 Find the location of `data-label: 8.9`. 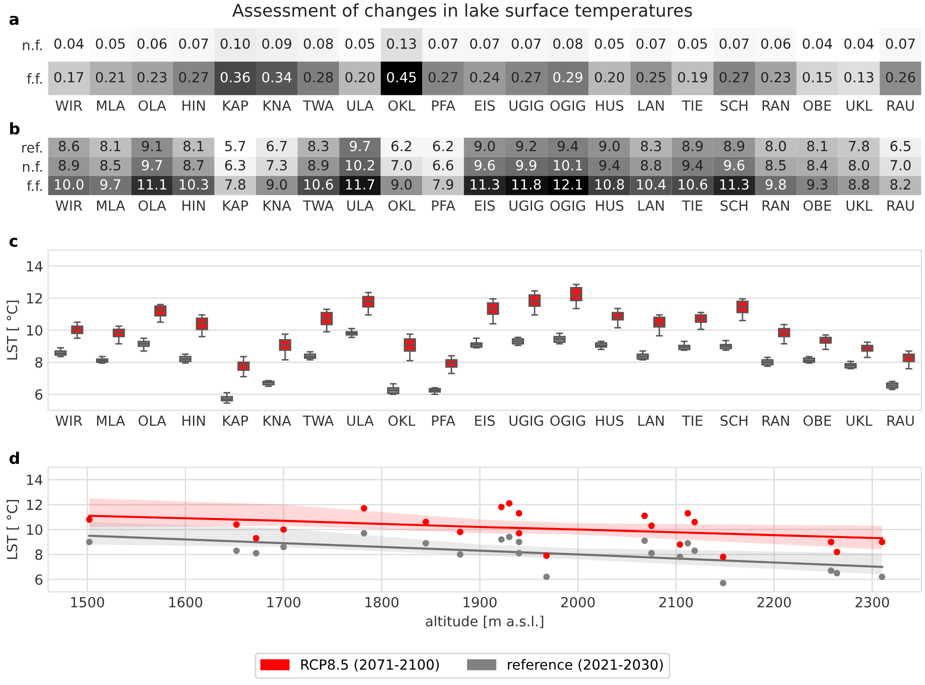

data-label: 8.9 is located at coordinates (734, 146).